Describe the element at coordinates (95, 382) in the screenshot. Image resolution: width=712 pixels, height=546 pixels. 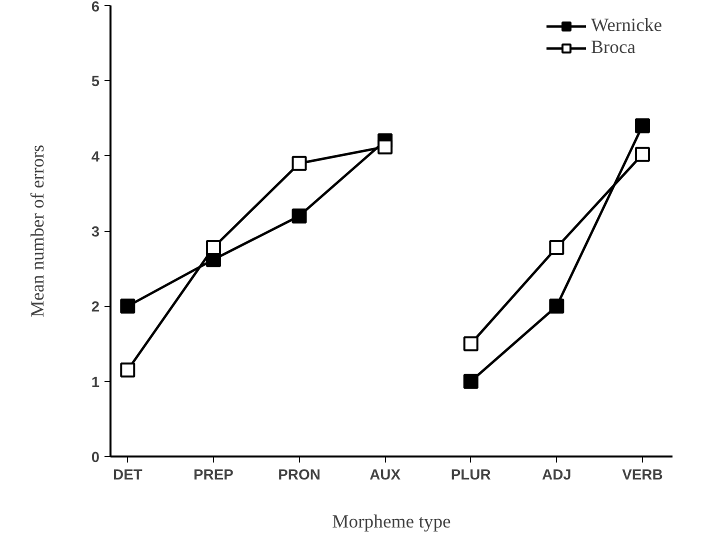
I see `y-tick-label: 1` at that location.